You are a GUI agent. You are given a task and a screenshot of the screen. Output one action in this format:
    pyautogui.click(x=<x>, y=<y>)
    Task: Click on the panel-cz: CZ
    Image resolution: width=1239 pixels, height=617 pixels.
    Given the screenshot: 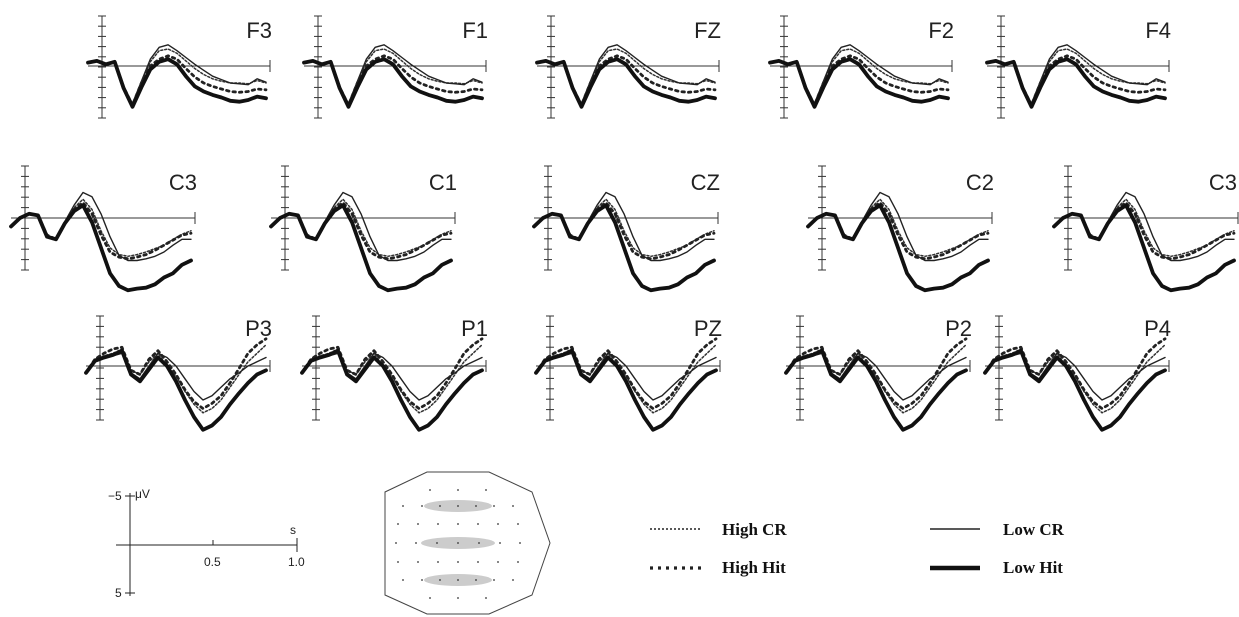 What is the action you would take?
    pyautogui.click(x=626, y=229)
    